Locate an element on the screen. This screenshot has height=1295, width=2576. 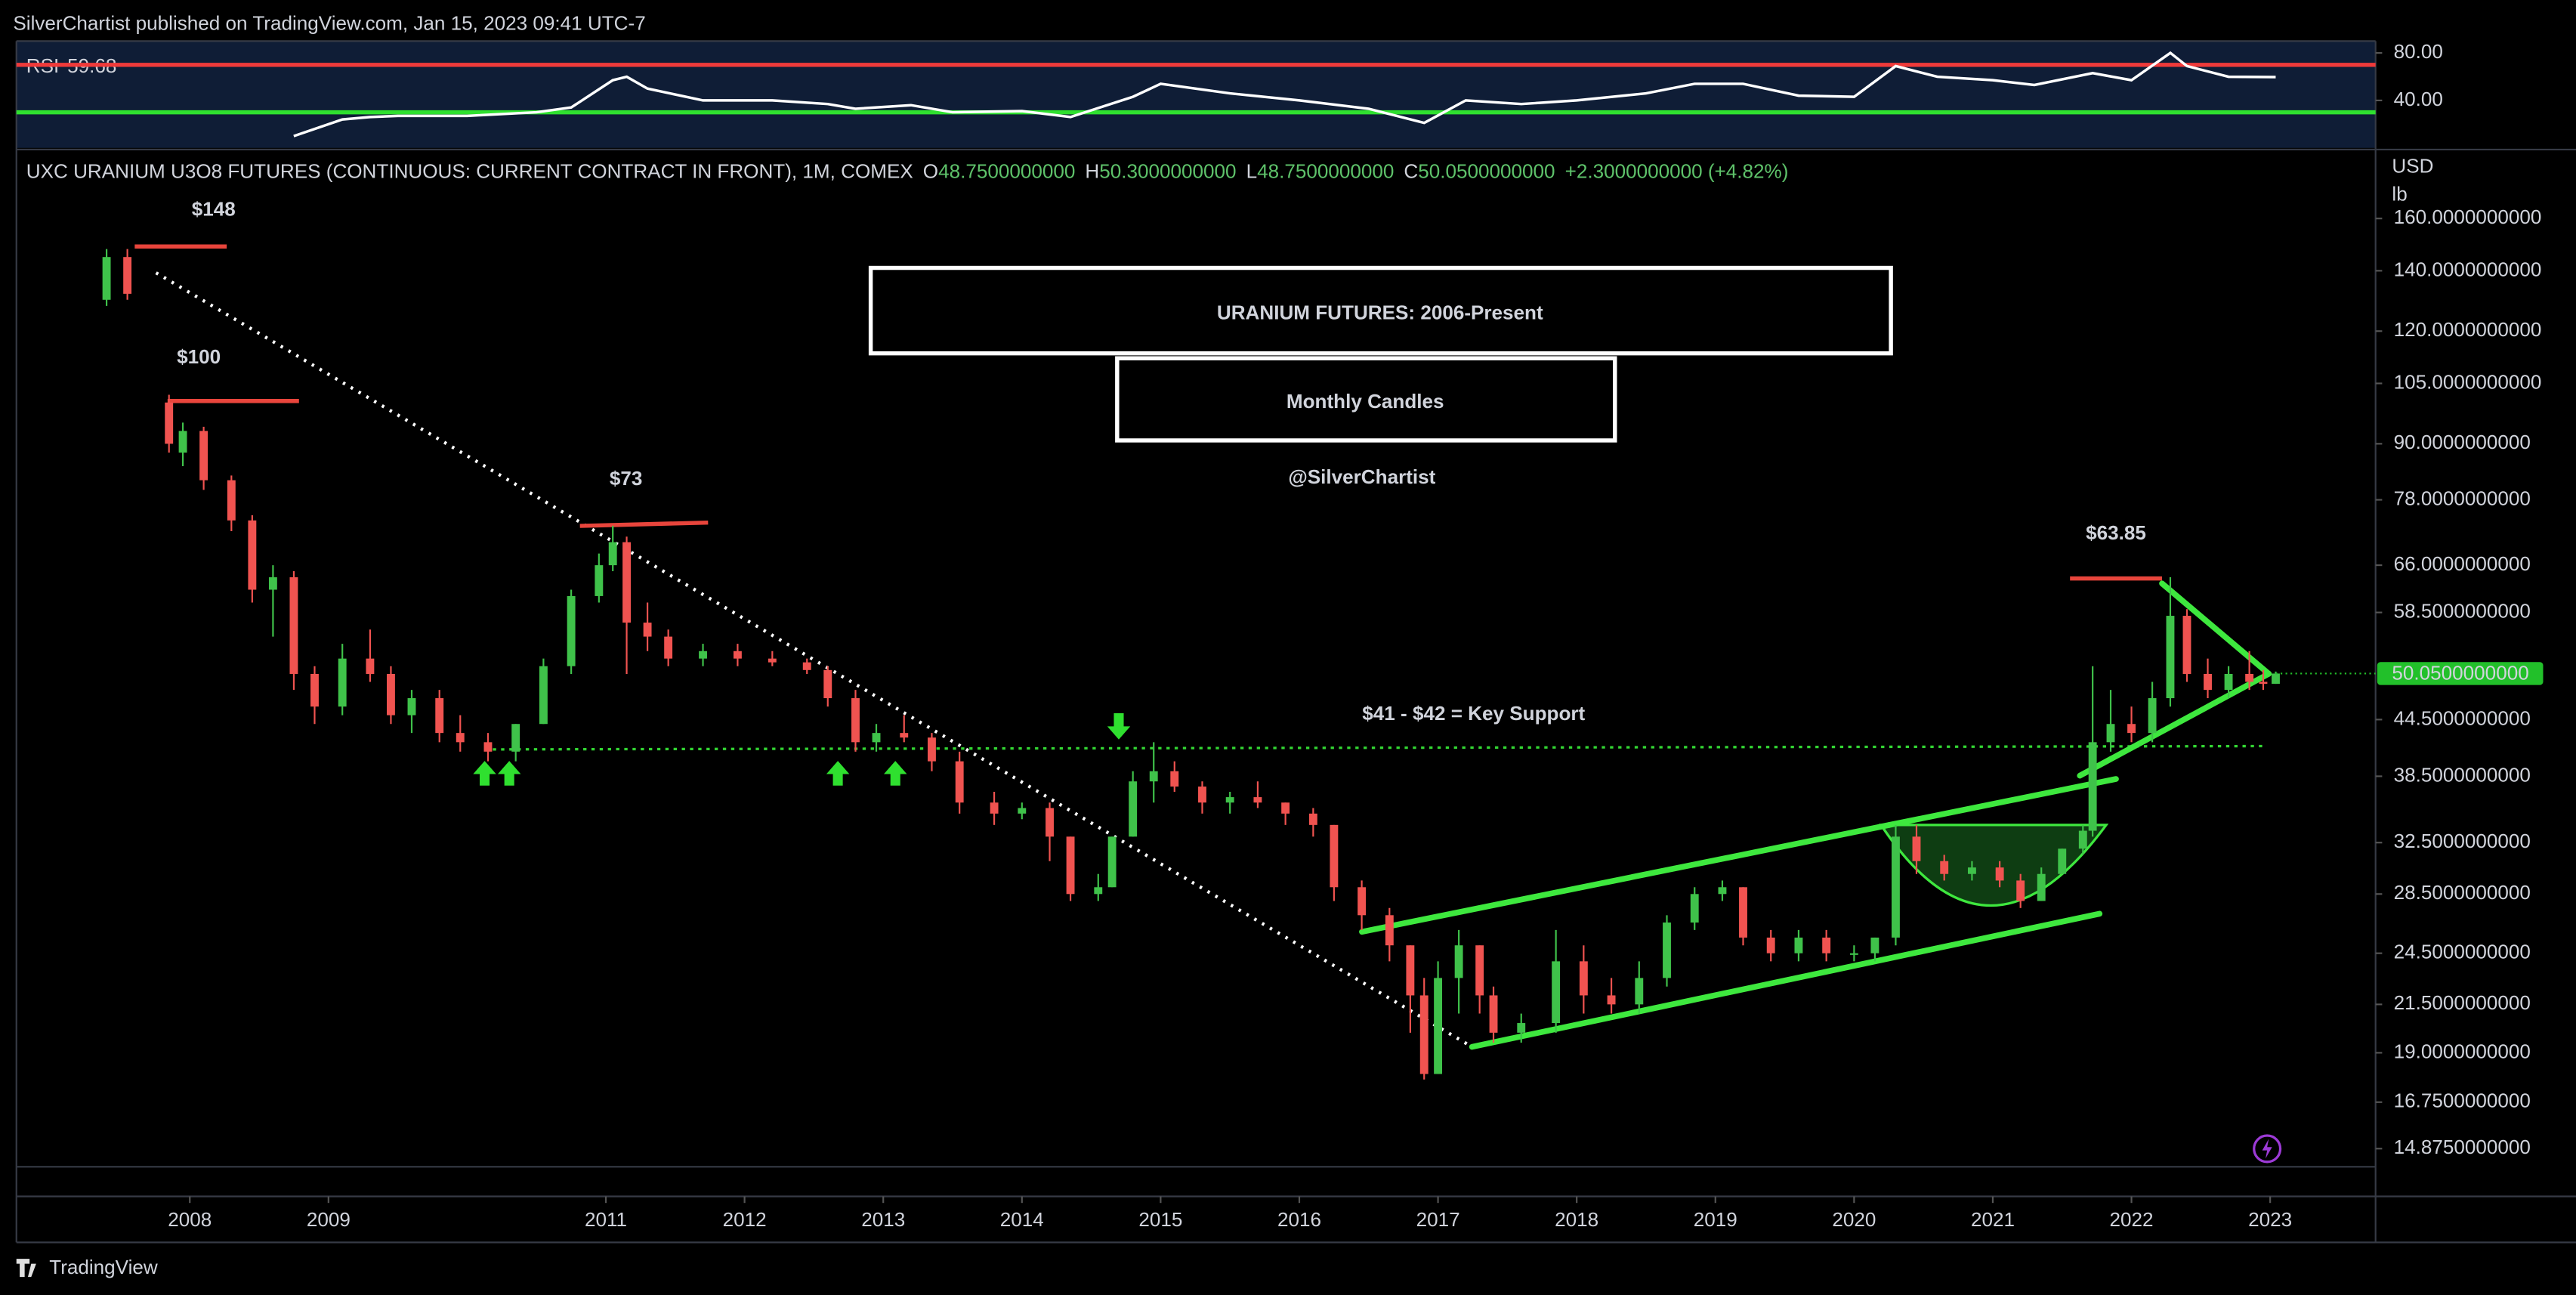
chart-title: URANIUM FUTURES: 2006-Present is located at coordinates (1380, 312).